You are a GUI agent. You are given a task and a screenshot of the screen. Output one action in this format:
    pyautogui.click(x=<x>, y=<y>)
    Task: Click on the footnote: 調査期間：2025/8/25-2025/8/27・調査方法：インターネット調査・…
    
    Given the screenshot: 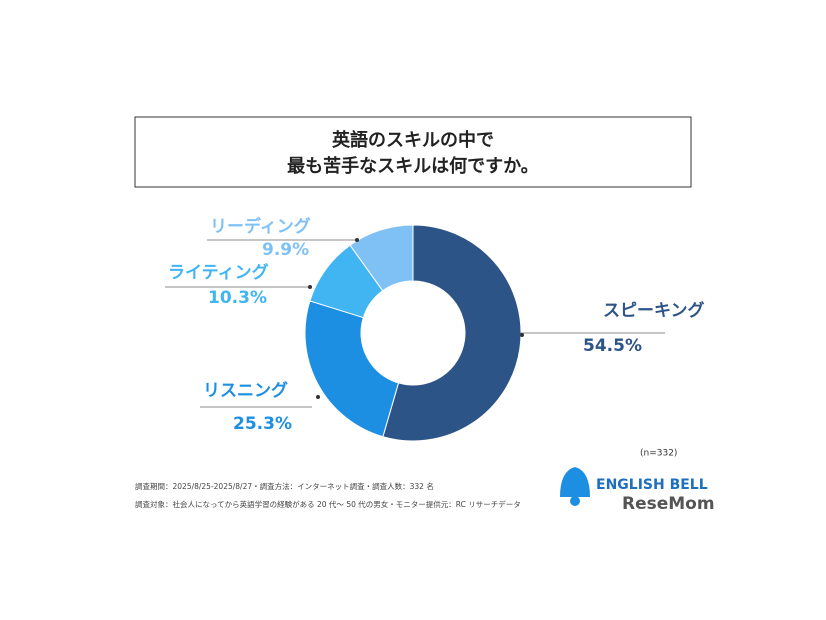 What is the action you would take?
    pyautogui.click(x=284, y=486)
    